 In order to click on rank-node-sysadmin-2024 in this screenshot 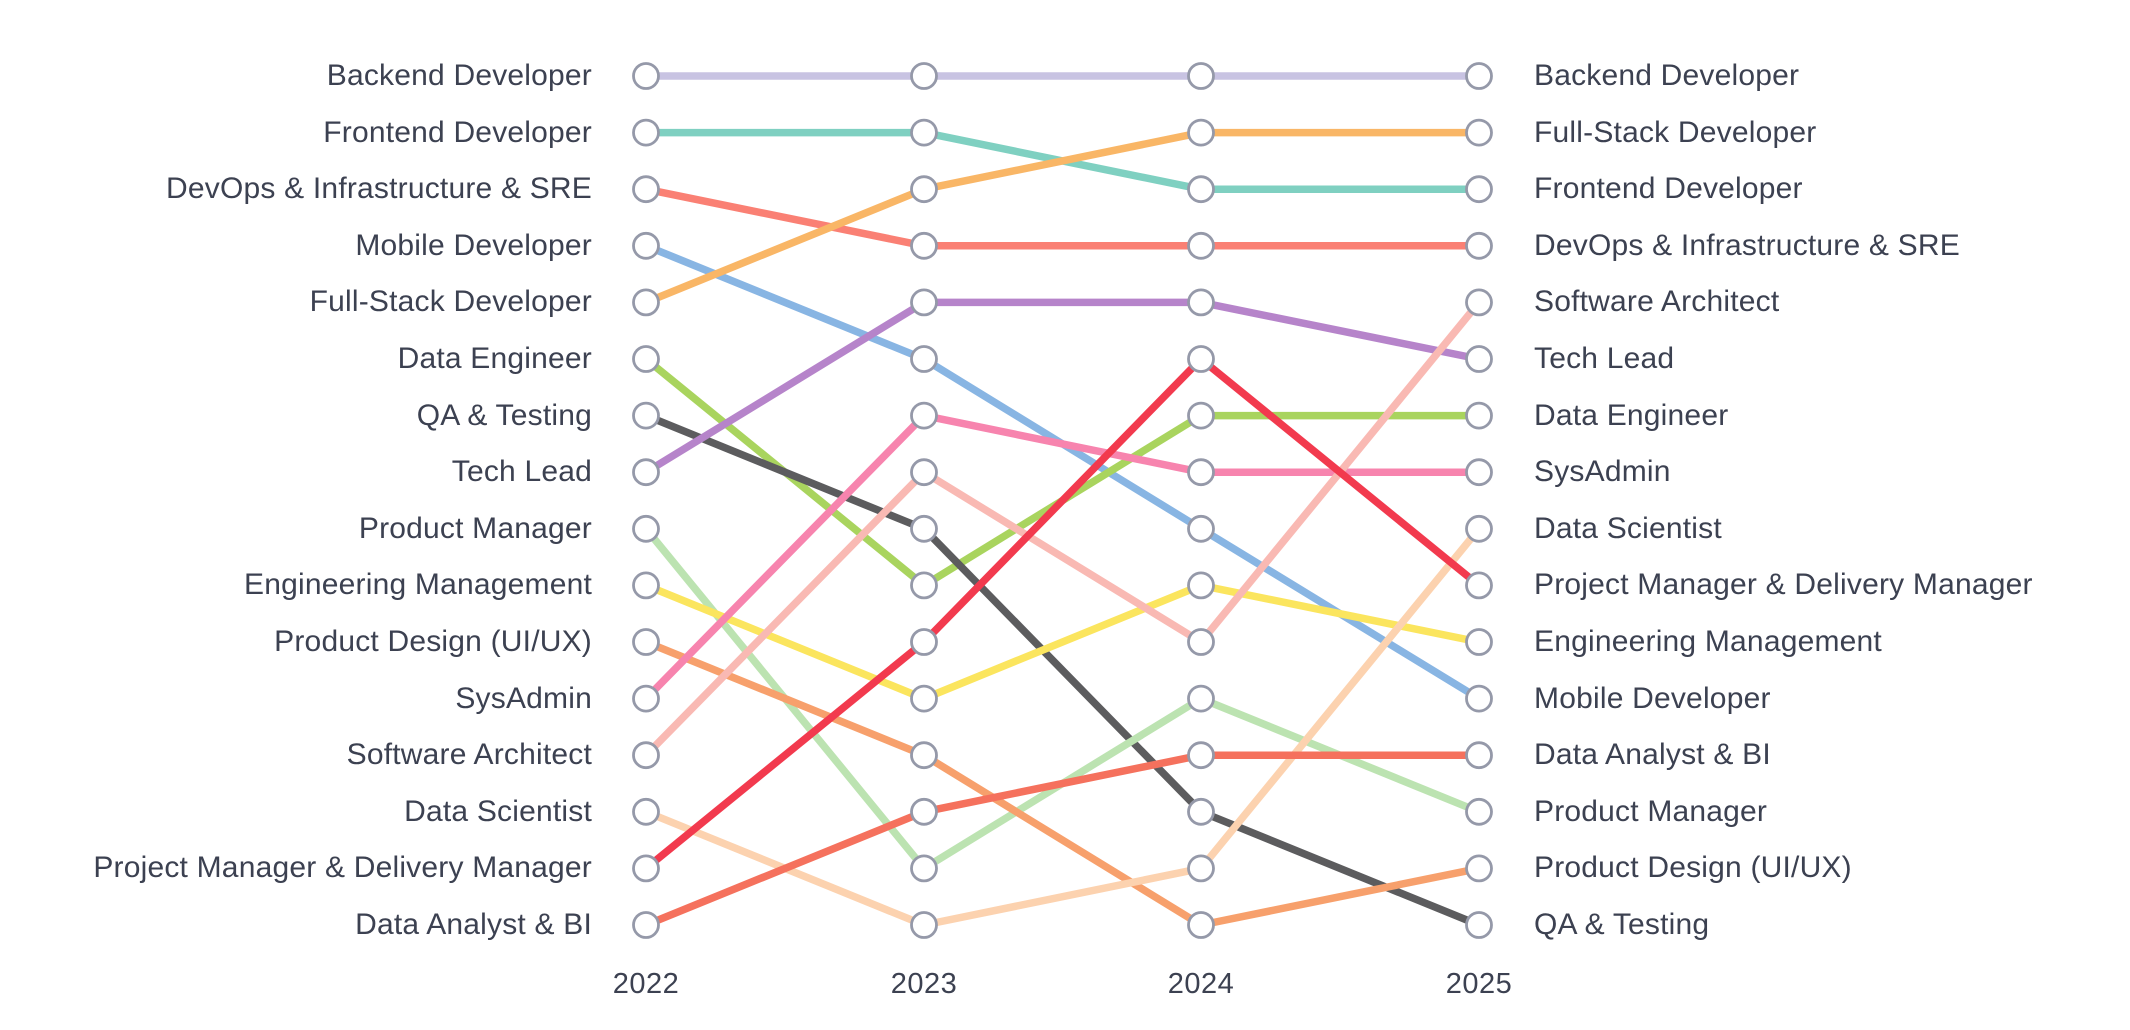, I will do `click(1201, 472)`.